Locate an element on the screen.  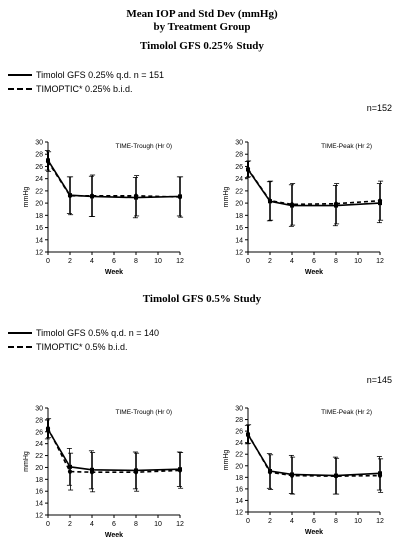
legend-label: TIMOPTIC* 0.5% b.i.d. is located at coordinates (82, 347).